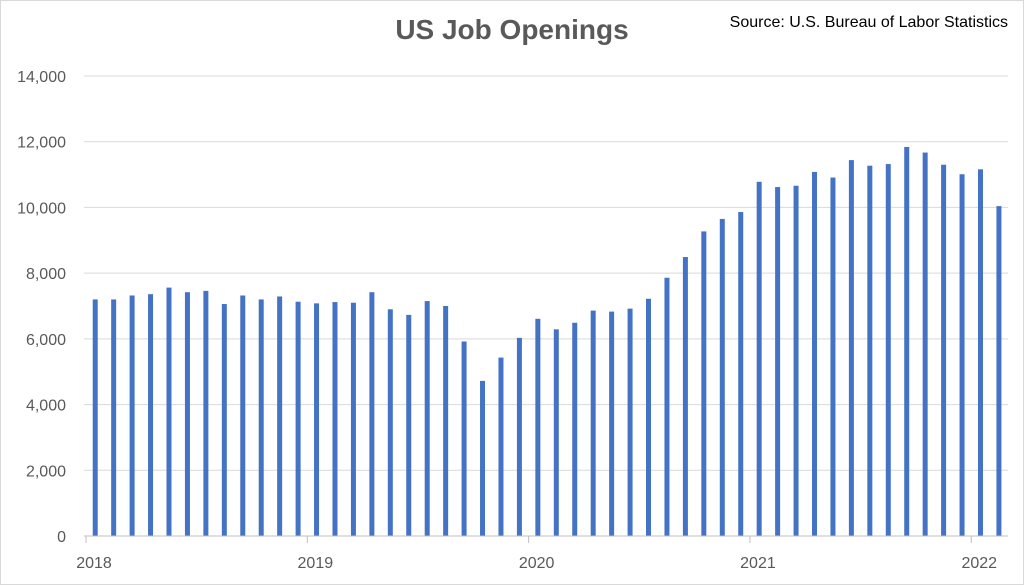  Describe the element at coordinates (868, 22) in the screenshot. I see `chart-source: Source: U.S. Bureau of Labor Statistics` at that location.